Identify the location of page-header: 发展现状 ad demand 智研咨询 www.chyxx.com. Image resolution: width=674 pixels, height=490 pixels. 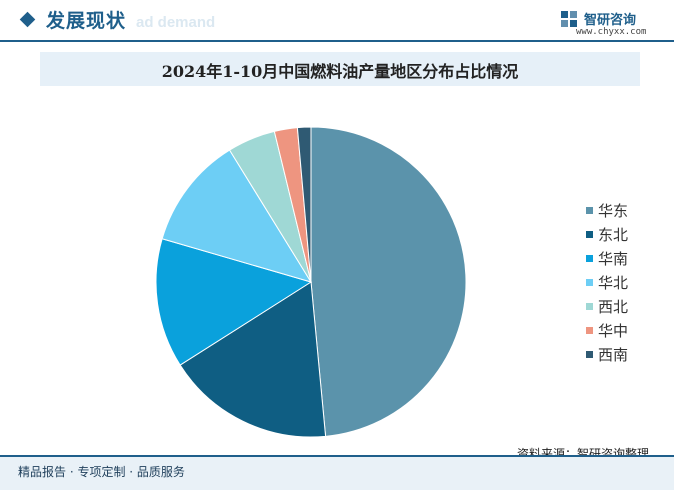
(337, 22).